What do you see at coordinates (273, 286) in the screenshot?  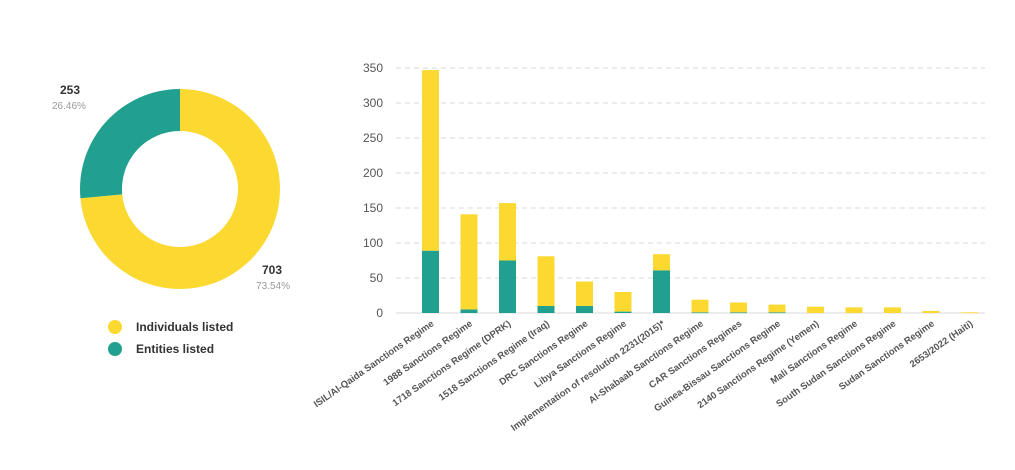 I see `donut-percent-label-individuals: 73.54%` at bounding box center [273, 286].